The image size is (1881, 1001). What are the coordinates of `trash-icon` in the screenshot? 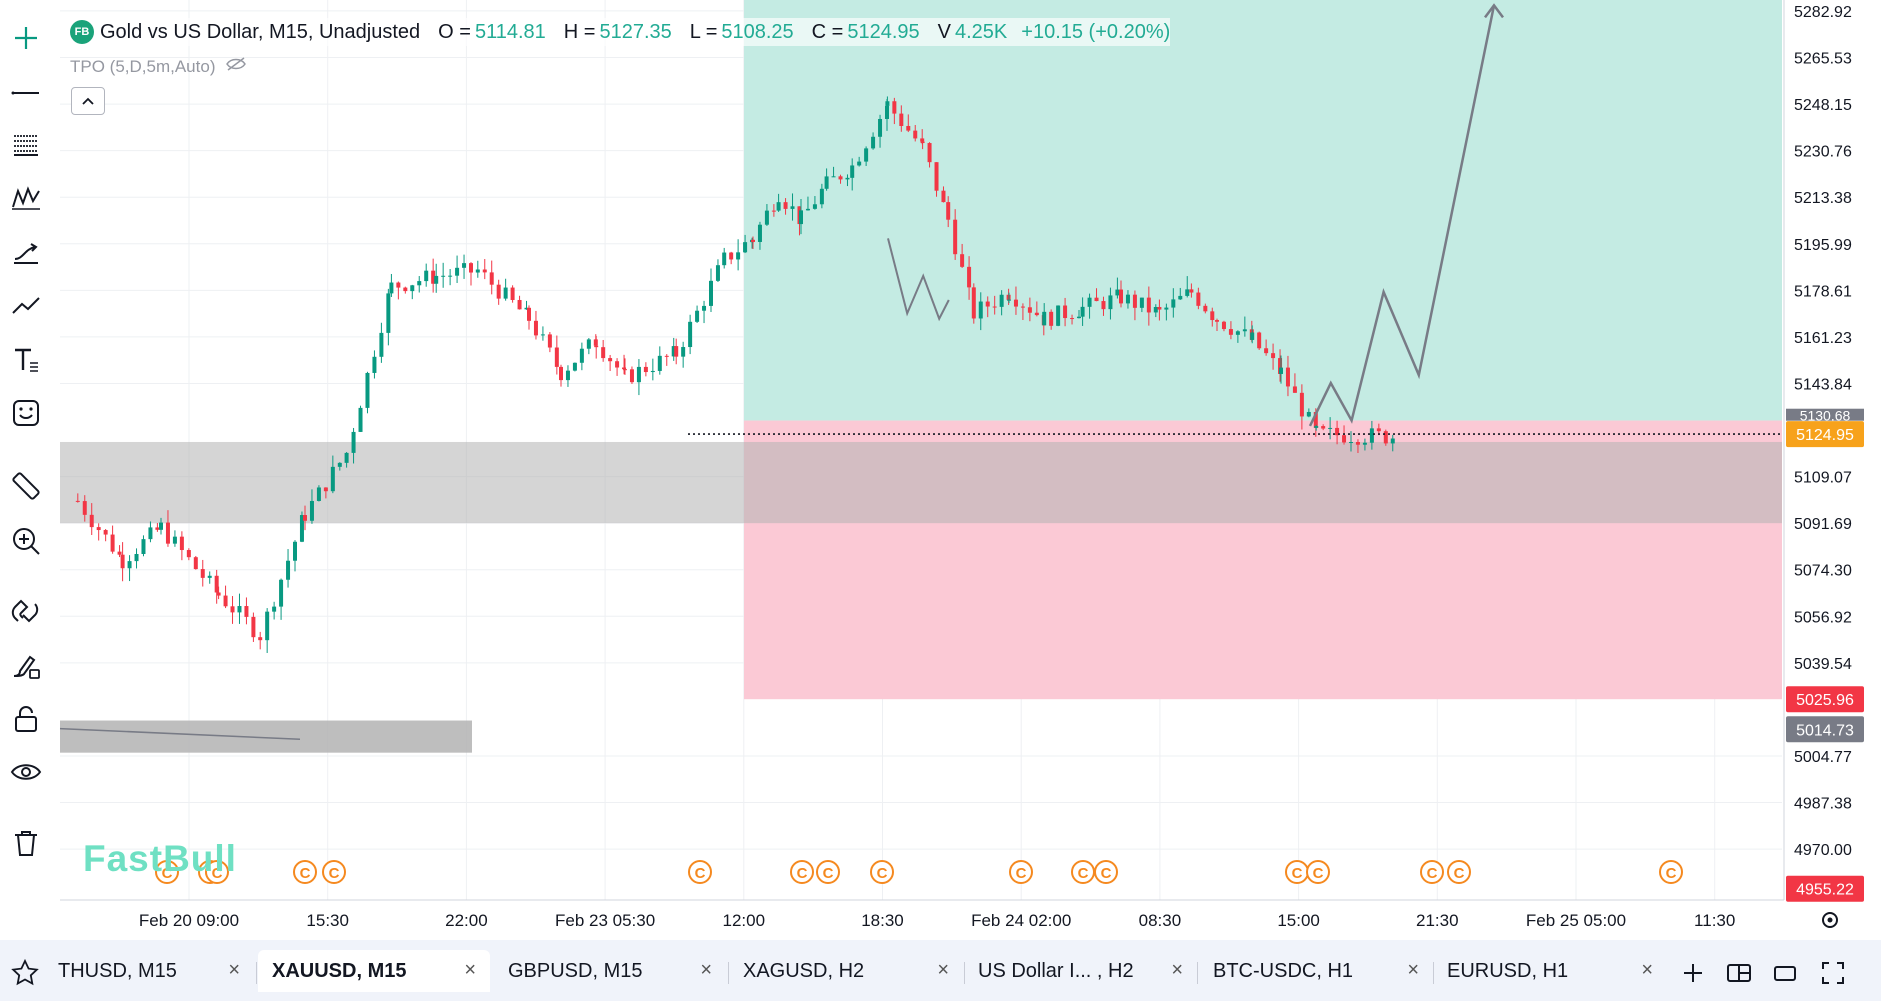 It's located at (26, 843).